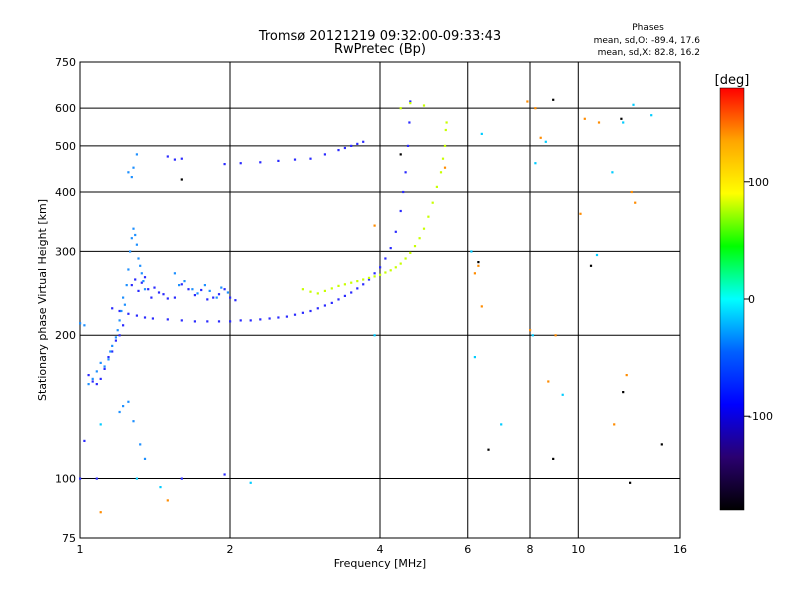 The width and height of the screenshot is (800, 600). Describe the element at coordinates (760, 416) in the screenshot. I see `colorbar-tick-label: -100` at that location.